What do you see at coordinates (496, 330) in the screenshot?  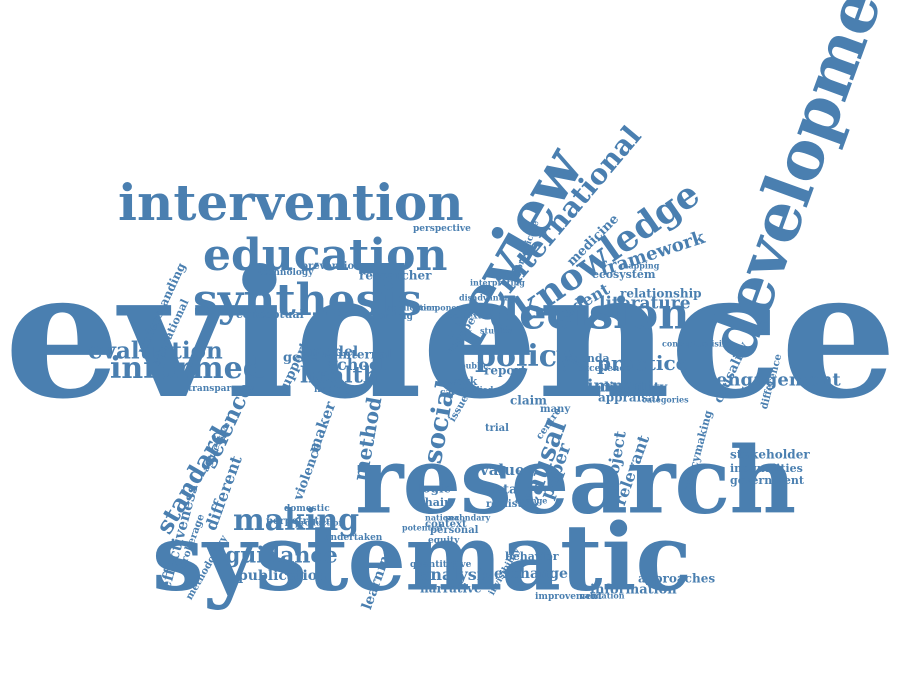 I see `word-studies: studies` at bounding box center [496, 330].